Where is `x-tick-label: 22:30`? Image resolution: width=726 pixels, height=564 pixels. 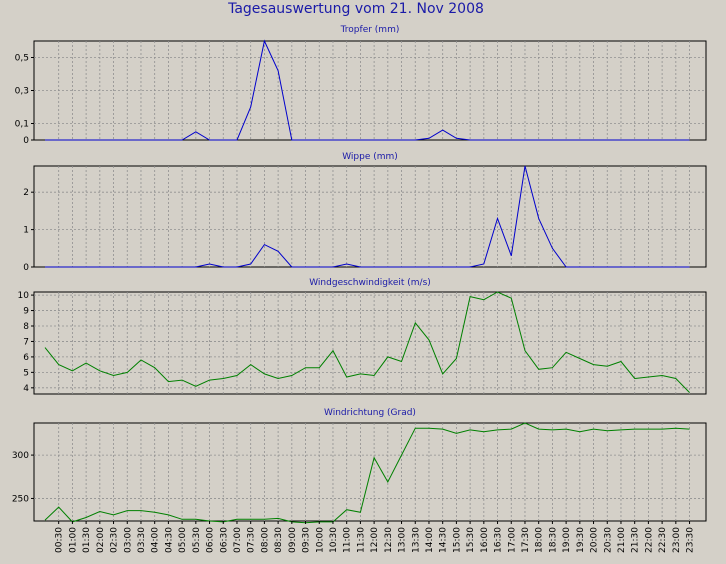
x-tick-label: 22:30 is located at coordinates (663, 540).